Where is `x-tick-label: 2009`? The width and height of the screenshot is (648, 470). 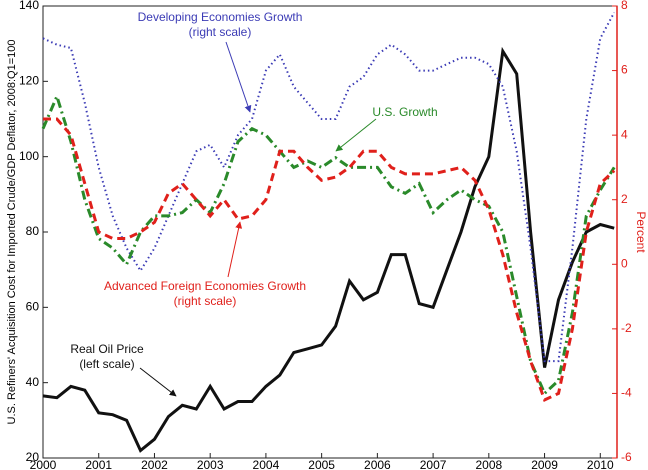
x-tick-label: 2009 is located at coordinates (544, 464).